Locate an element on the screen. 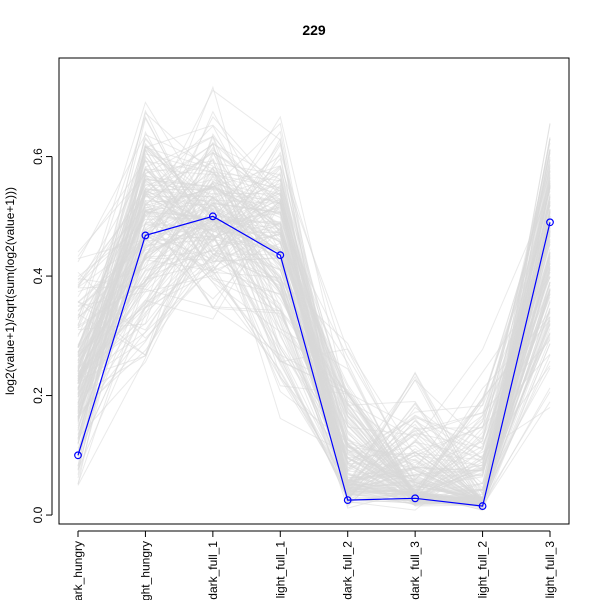 This screenshot has height=600, width=600. x-tick-label: dark_full_3 is located at coordinates (415, 570).